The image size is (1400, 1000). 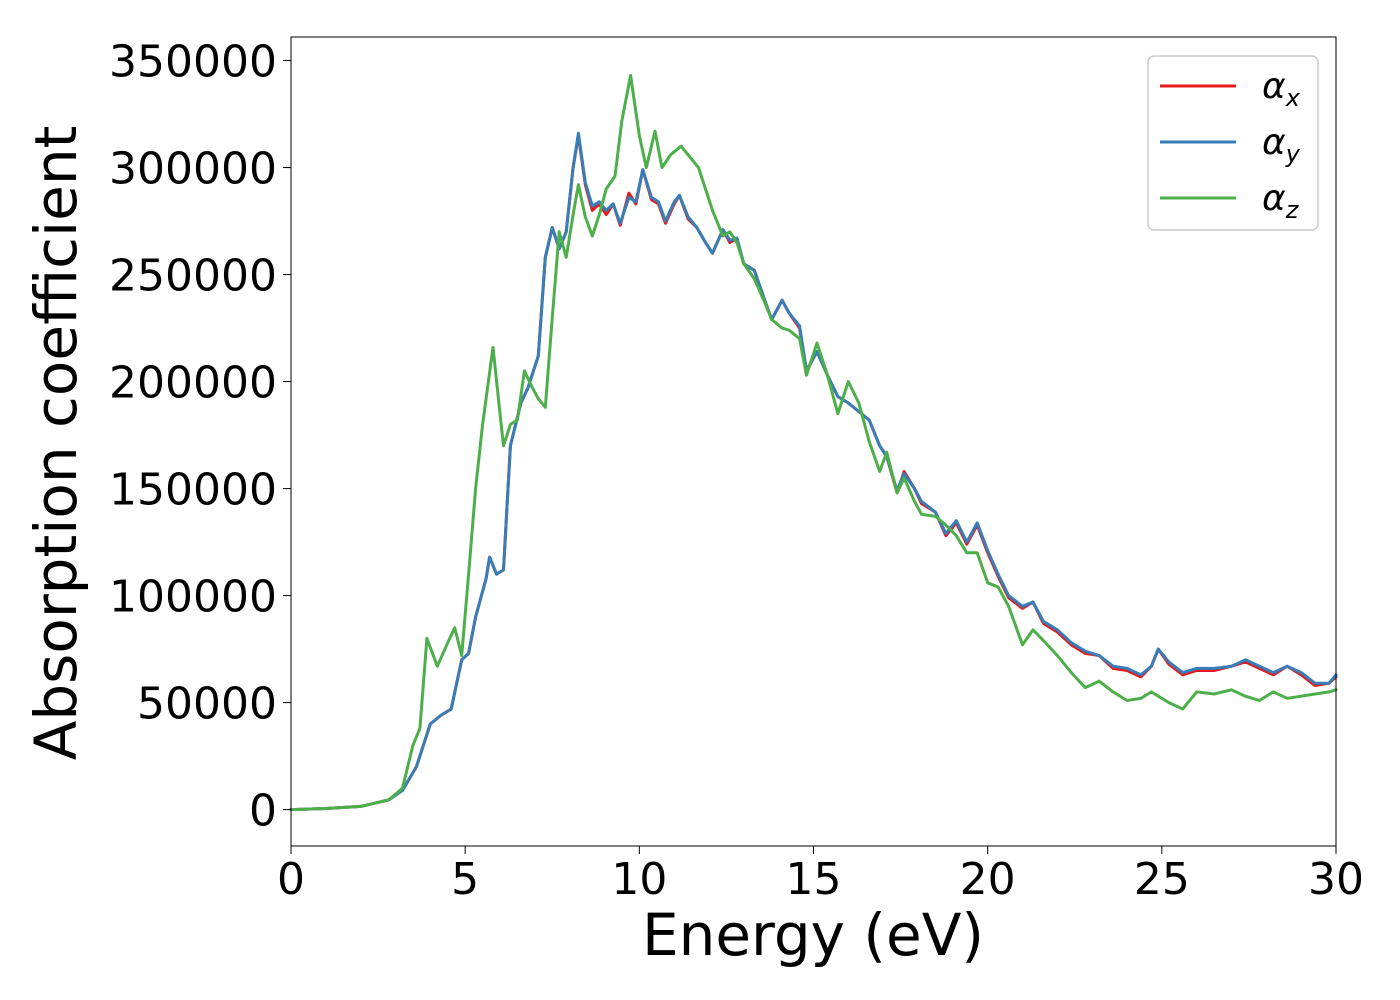 I want to click on y-axis-label: Absorption coefficient, so click(x=56, y=443).